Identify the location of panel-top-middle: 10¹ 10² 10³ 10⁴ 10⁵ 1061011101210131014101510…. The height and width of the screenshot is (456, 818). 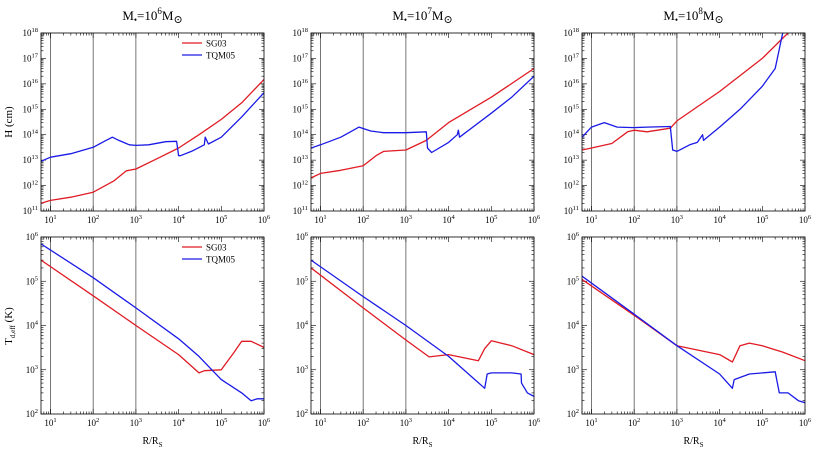
(417, 126).